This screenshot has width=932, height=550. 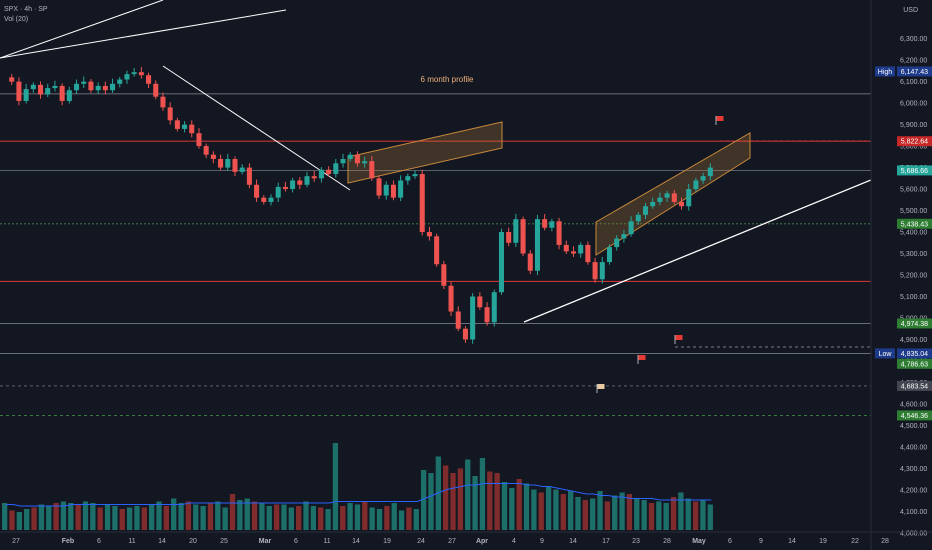 What do you see at coordinates (913, 233) in the screenshot?
I see `price-tick-label: 5,400.00` at bounding box center [913, 233].